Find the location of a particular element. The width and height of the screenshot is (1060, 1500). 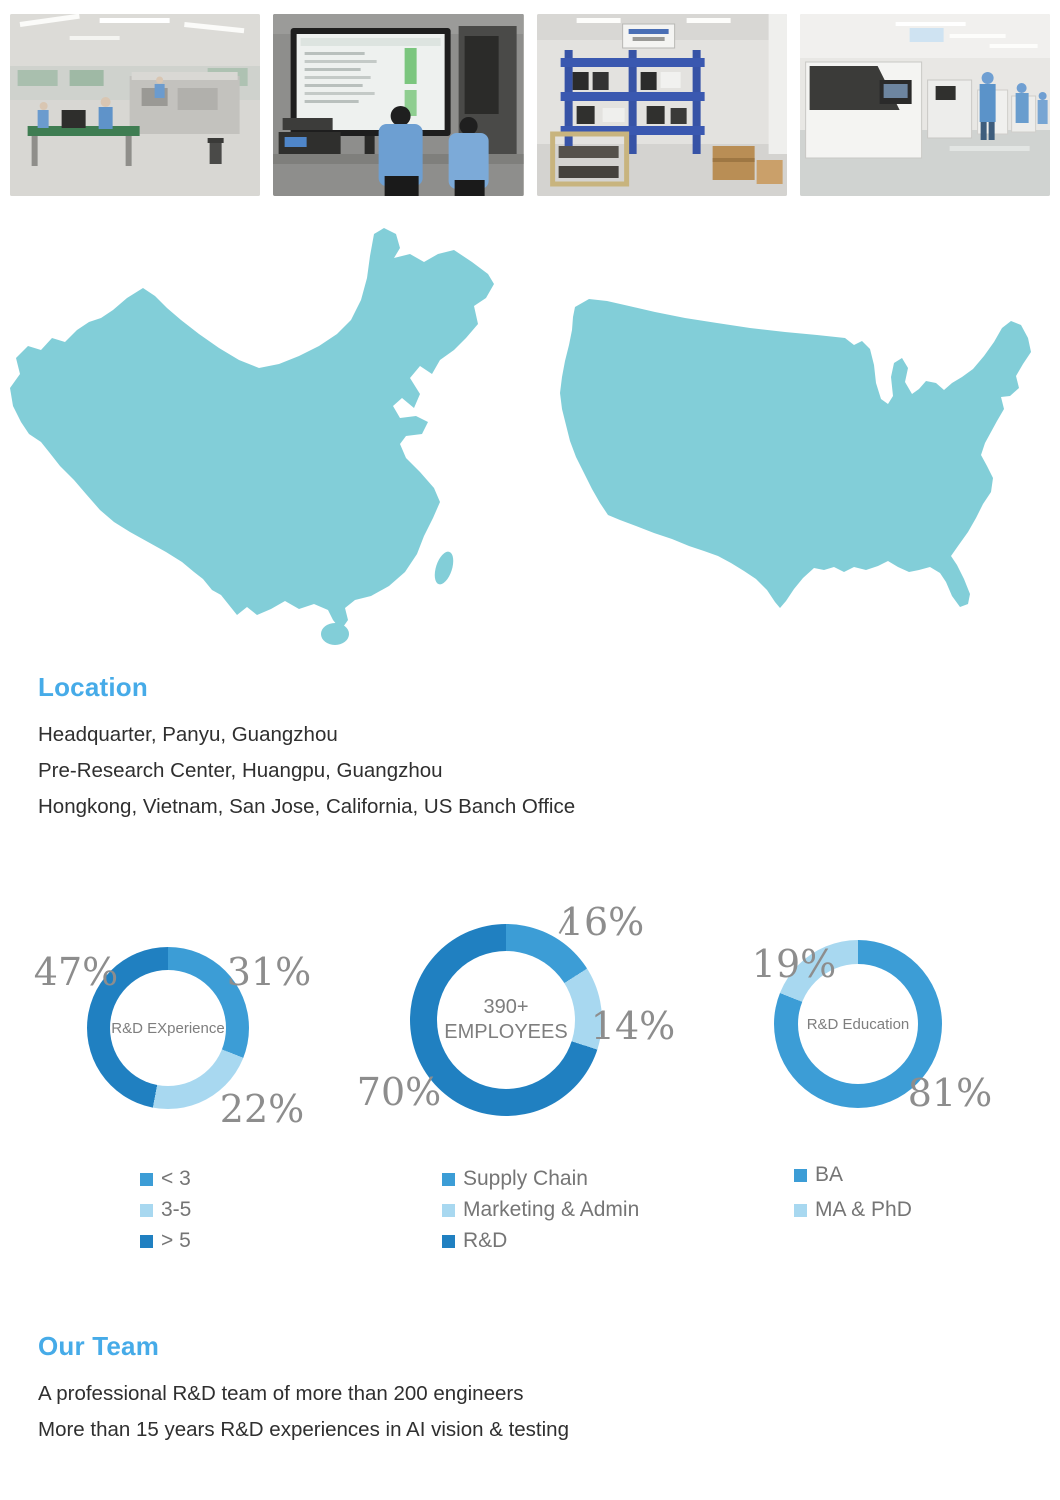

photo-warehouse-racks is located at coordinates (661, 105).